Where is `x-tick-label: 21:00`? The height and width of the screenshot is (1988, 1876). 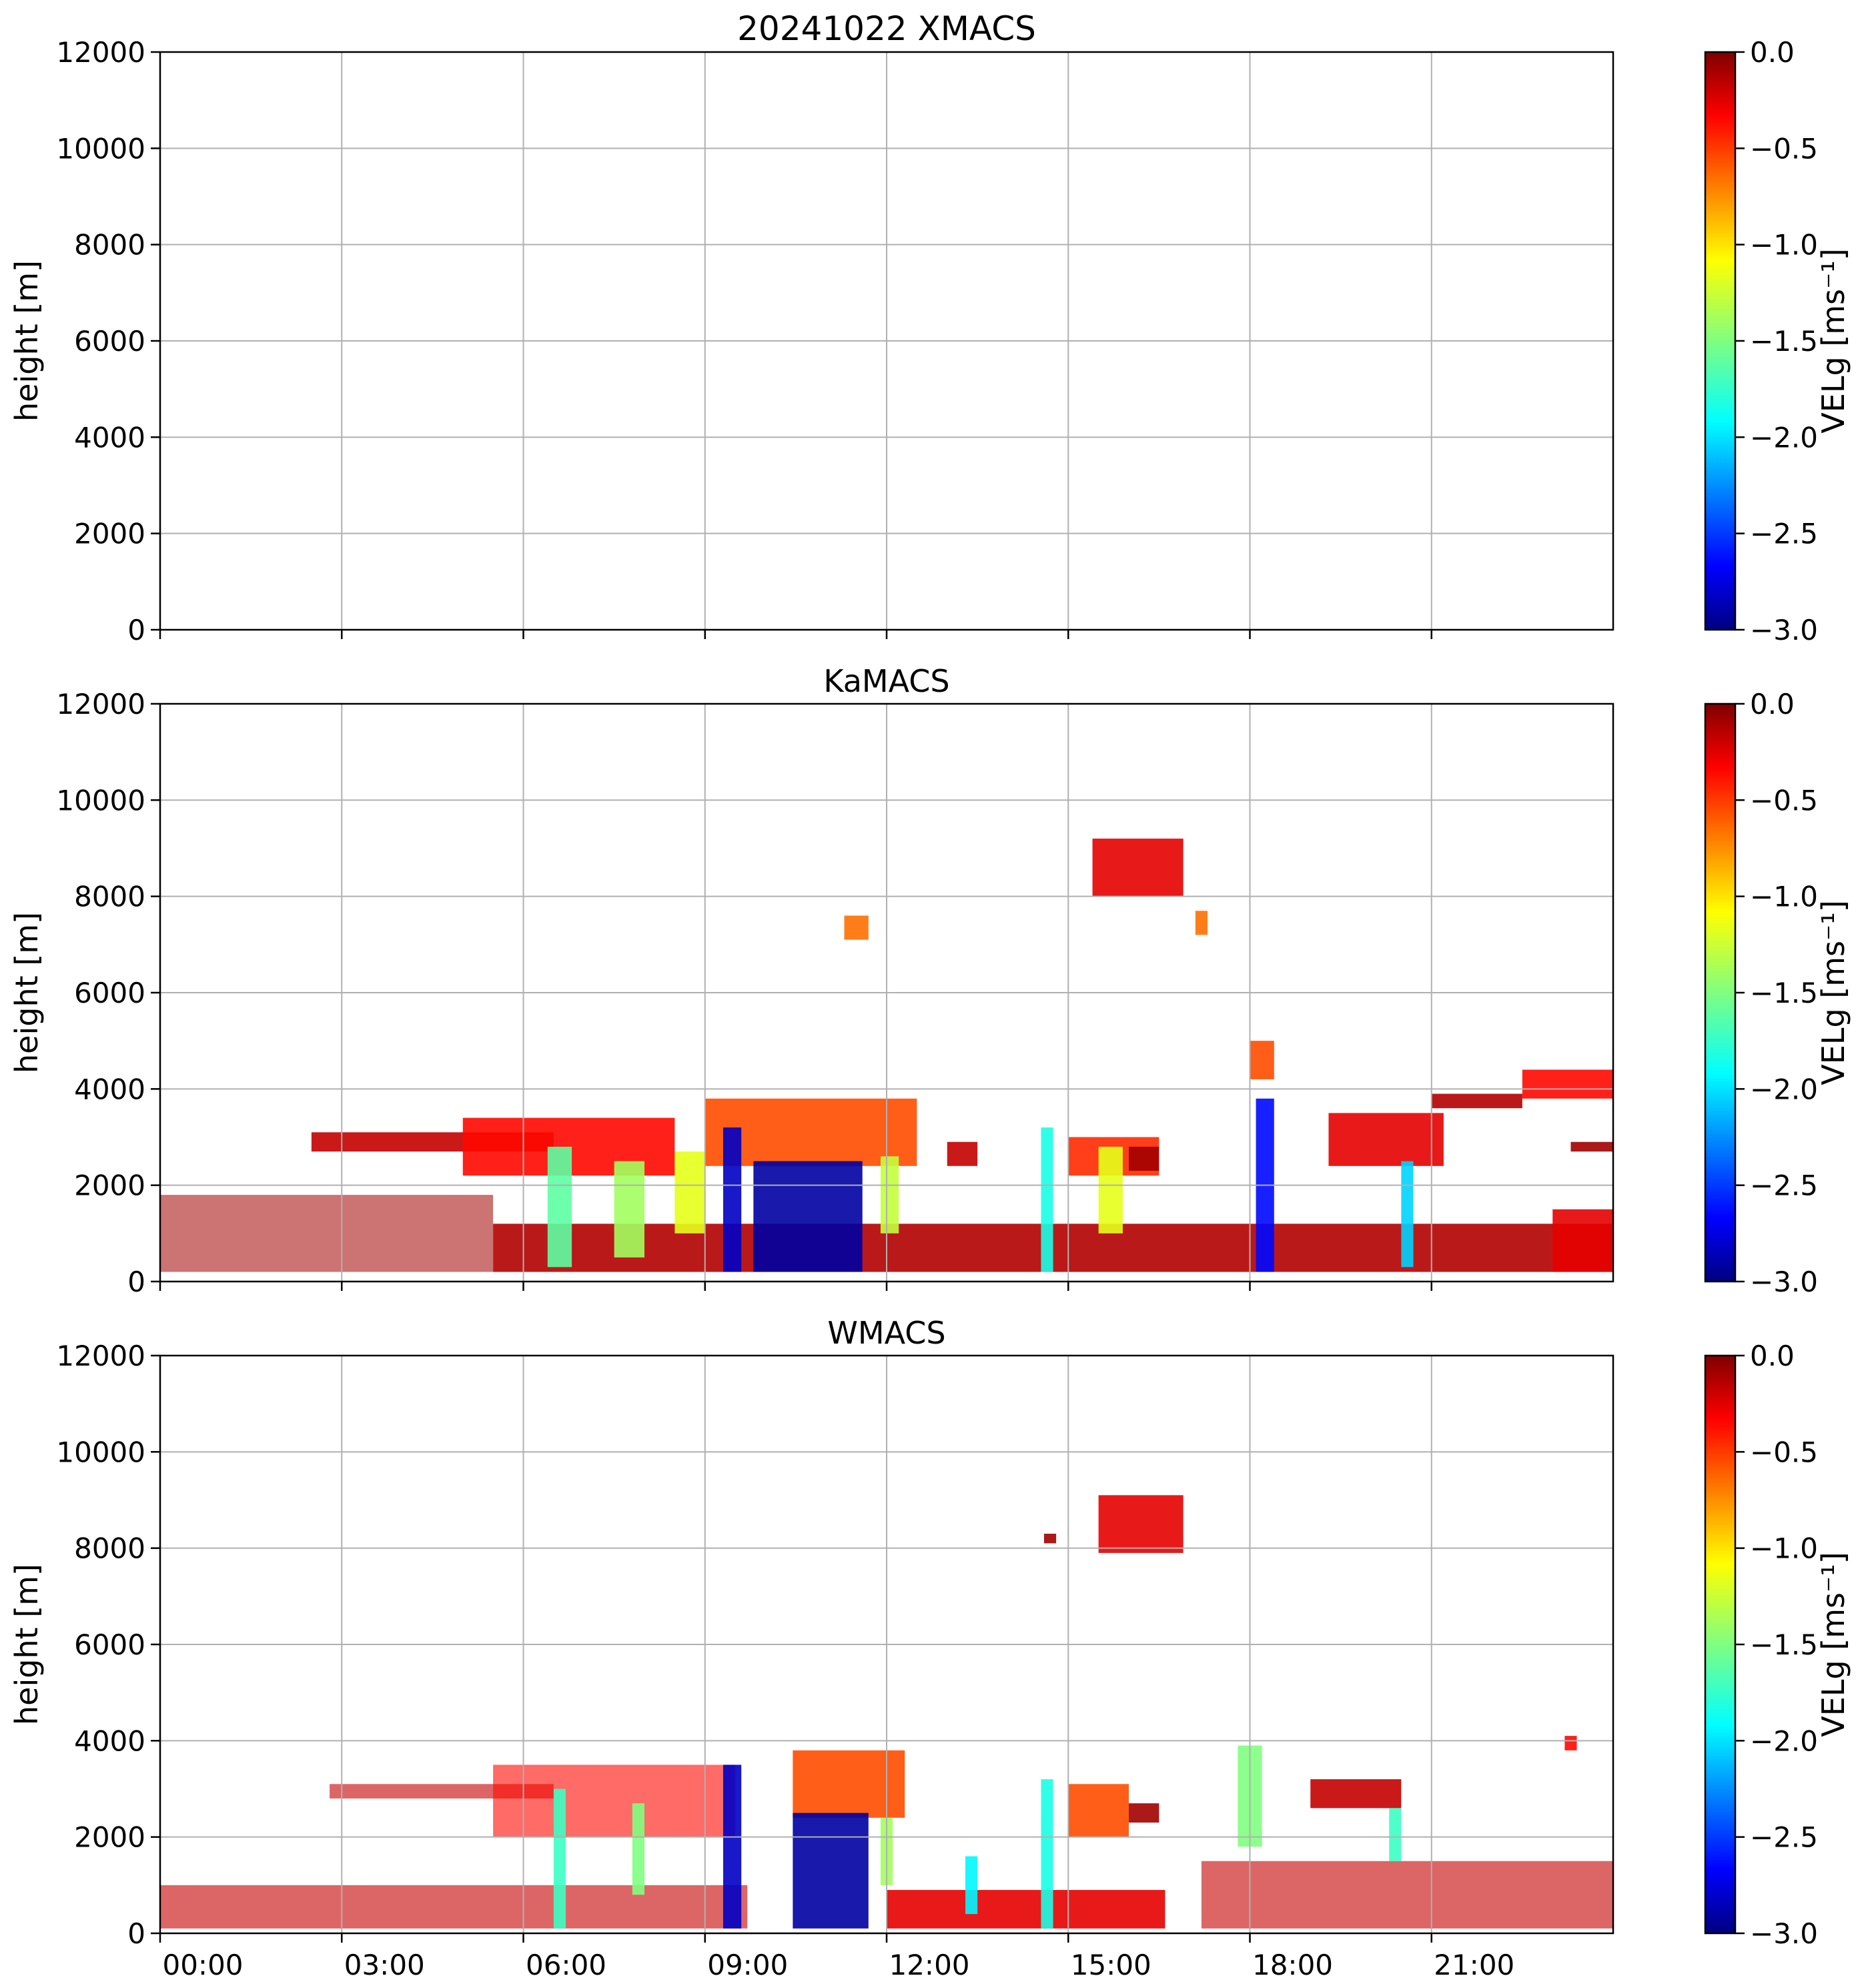
x-tick-label: 21:00 is located at coordinates (1474, 1965).